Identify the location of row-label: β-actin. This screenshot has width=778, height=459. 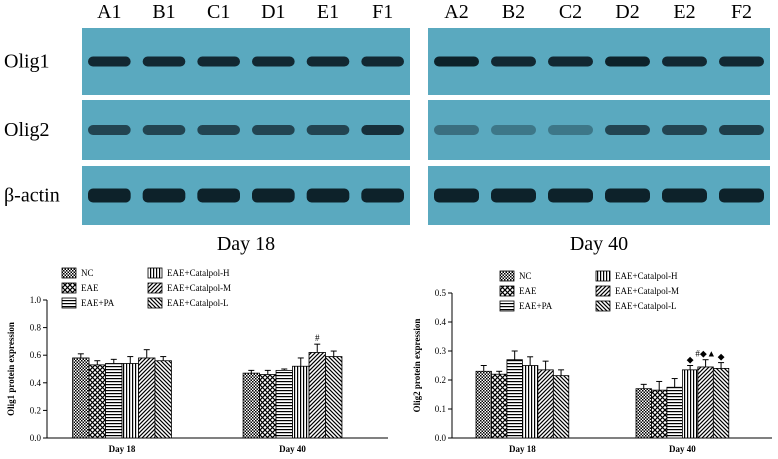
(32, 196).